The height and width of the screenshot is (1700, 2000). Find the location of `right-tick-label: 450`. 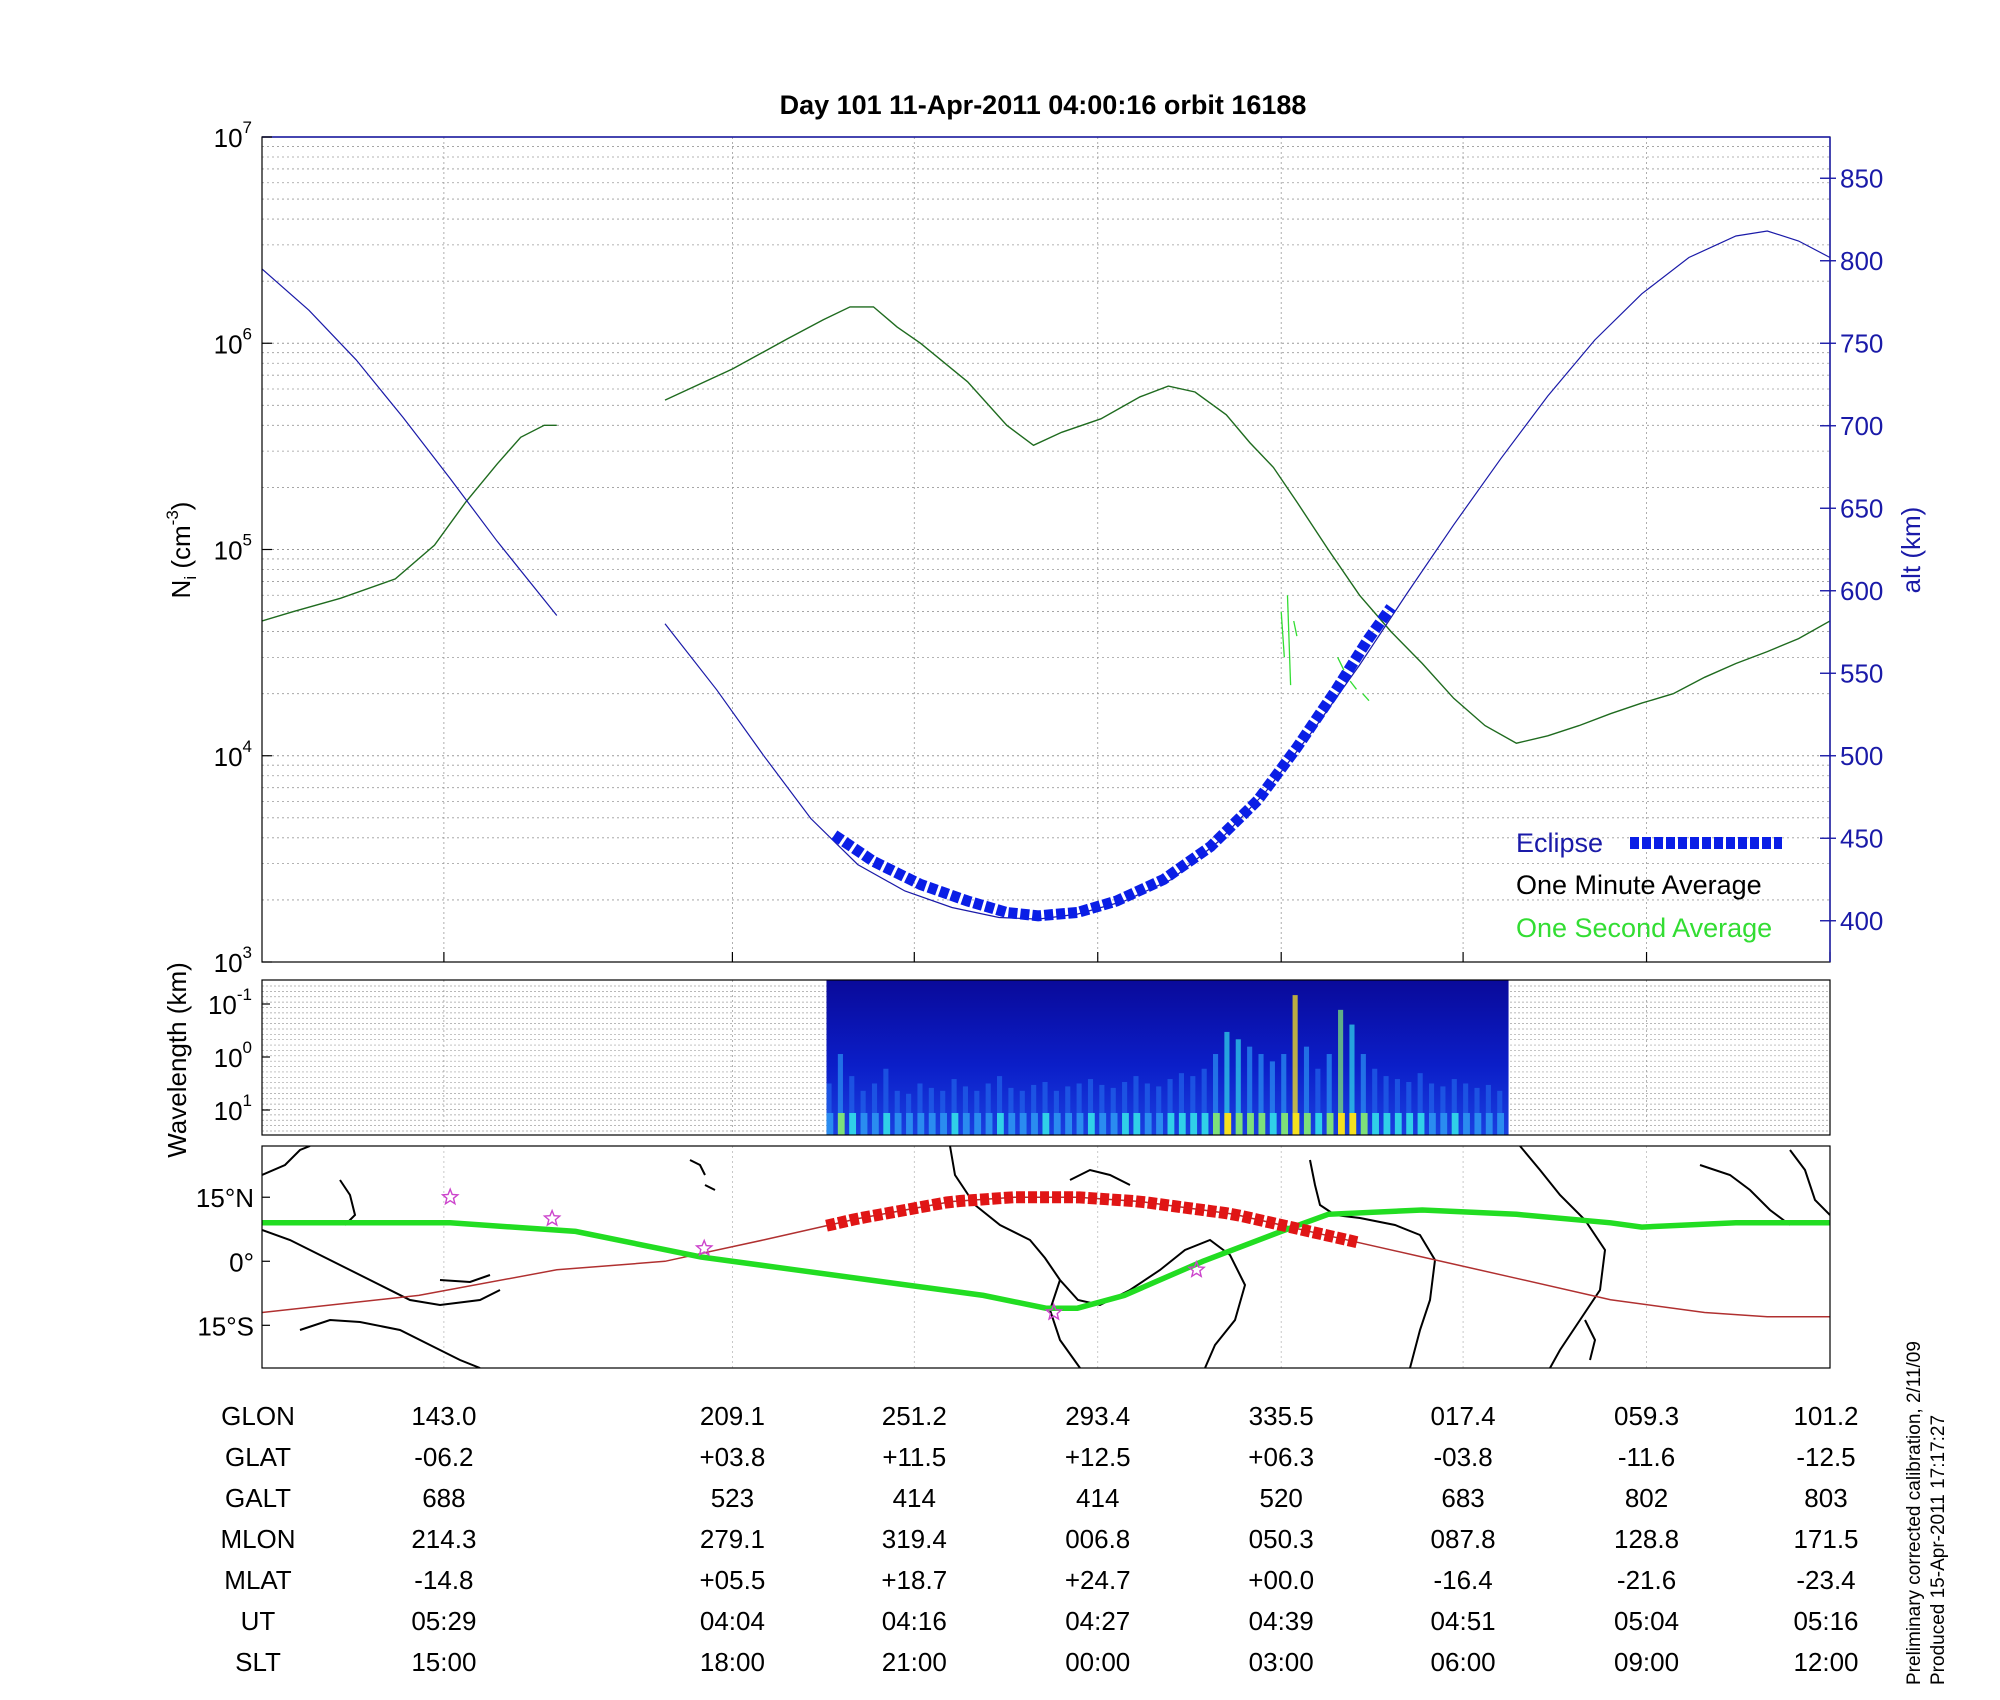

right-tick-label: 450 is located at coordinates (1861, 838).